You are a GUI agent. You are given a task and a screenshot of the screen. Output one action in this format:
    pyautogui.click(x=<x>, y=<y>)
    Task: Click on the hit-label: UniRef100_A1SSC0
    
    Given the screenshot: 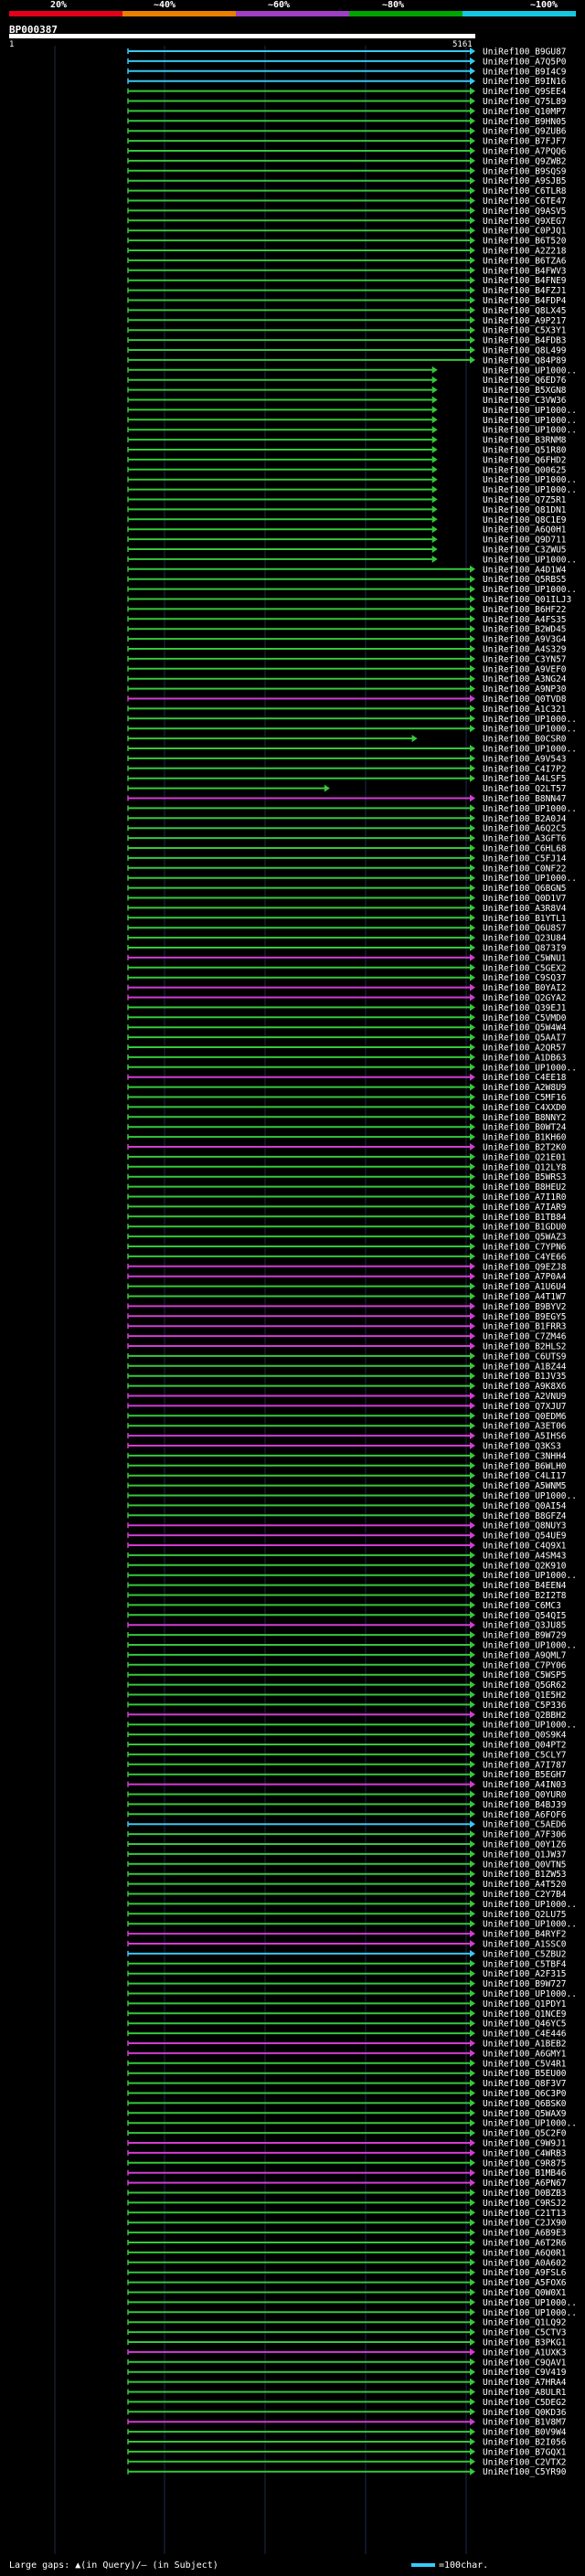 What is the action you would take?
    pyautogui.click(x=525, y=1945)
    